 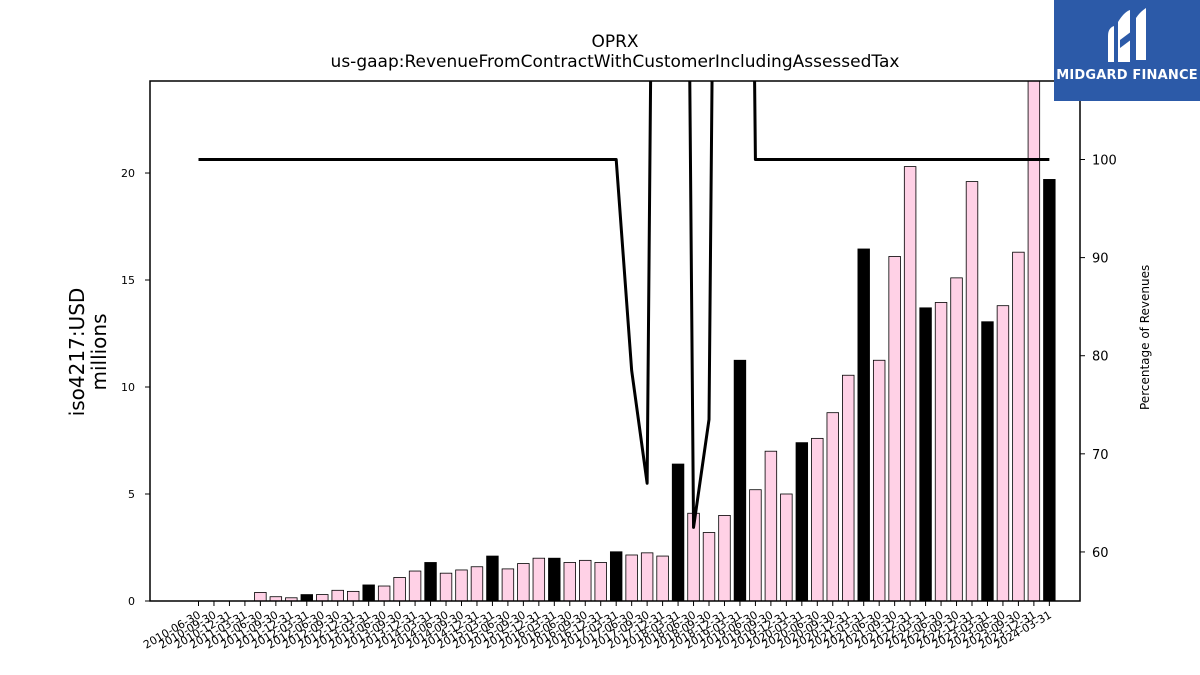 I want to click on y2-tick-label: 60, so click(x=1100, y=553).